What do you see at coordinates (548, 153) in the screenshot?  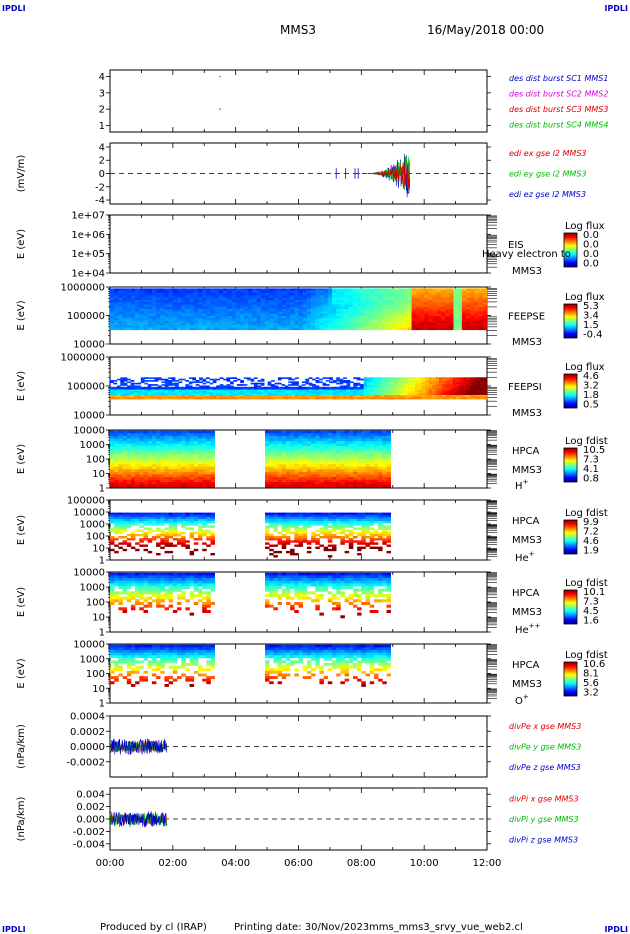 I see `legend-entry: edi ex gse l2 MMS3` at bounding box center [548, 153].